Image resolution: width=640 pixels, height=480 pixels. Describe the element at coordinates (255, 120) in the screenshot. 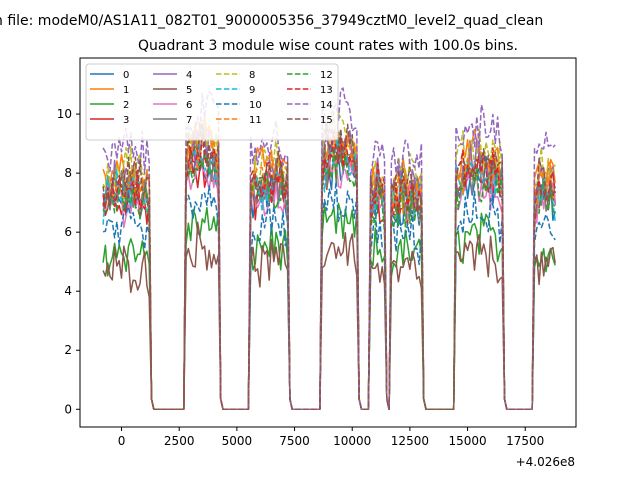

I see `legend-label-11: 11` at that location.